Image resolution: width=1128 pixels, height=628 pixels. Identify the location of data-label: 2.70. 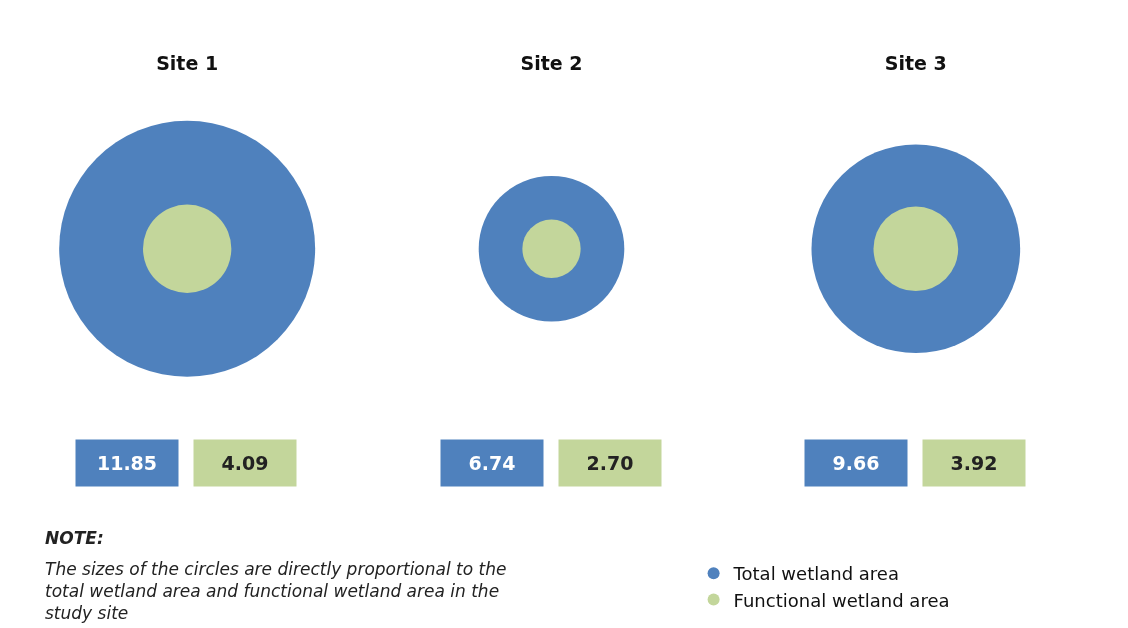
(610, 463).